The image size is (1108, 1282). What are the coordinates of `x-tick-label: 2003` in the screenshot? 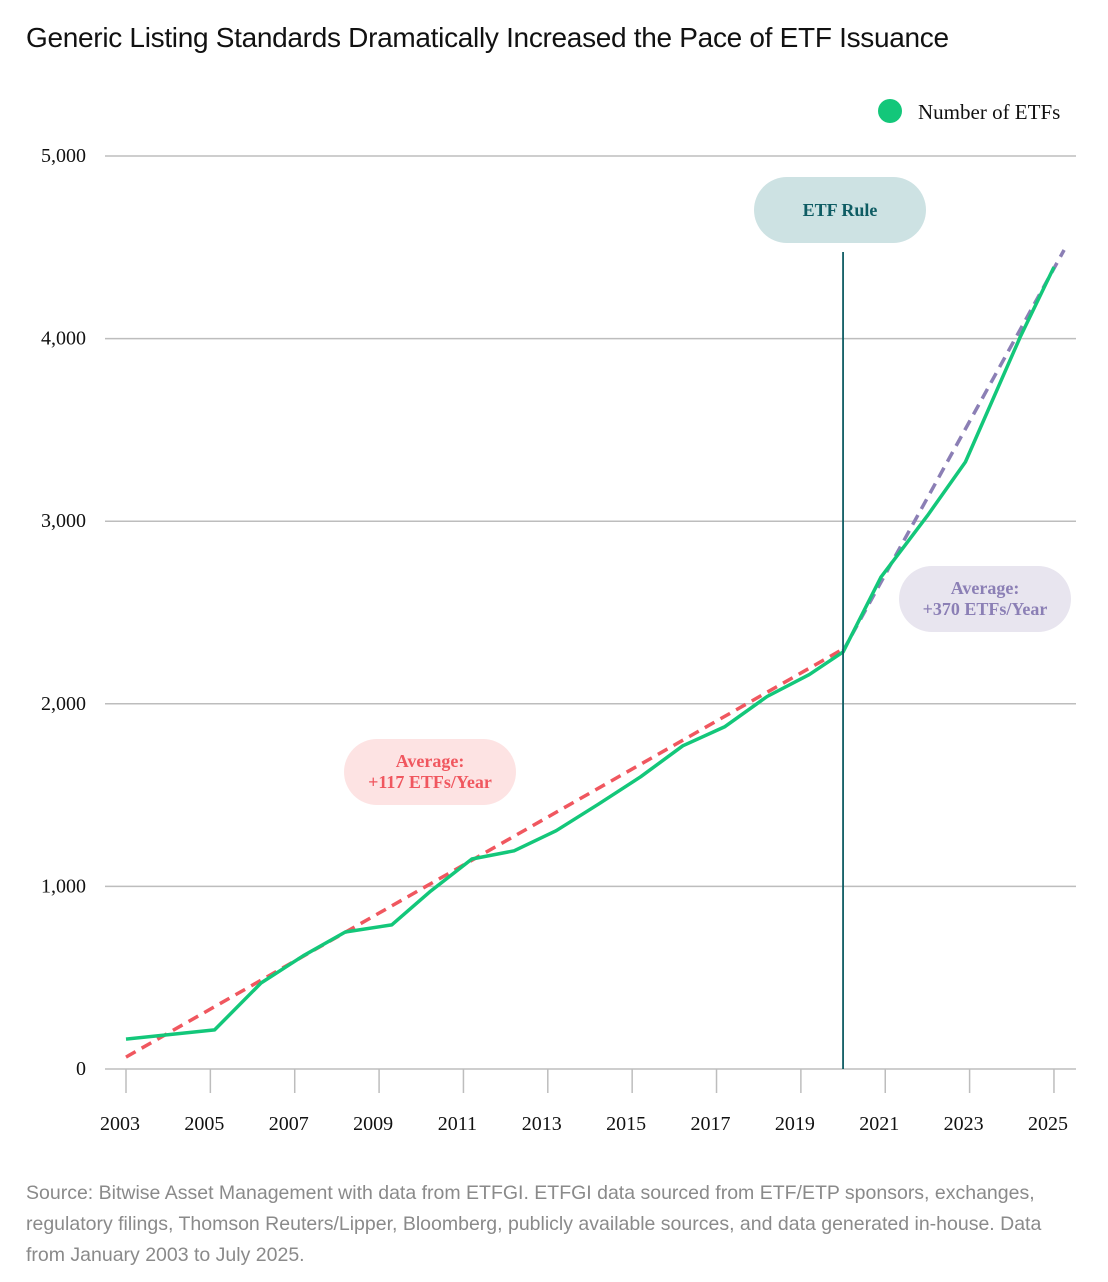 It's located at (120, 1124).